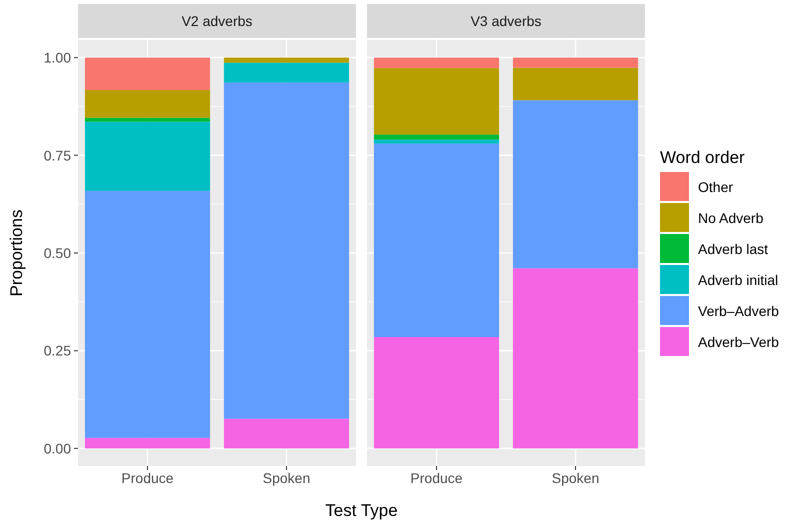 The width and height of the screenshot is (811, 528). Describe the element at coordinates (217, 21) in the screenshot. I see `chart-title: V2 adverbs` at that location.